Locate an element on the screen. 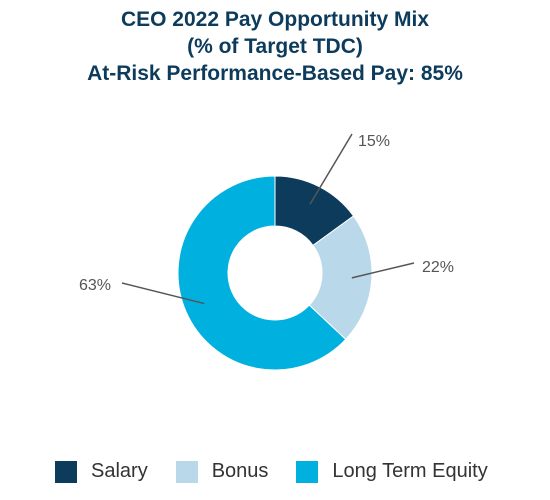 The image size is (550, 500). legend-swatch-long-term-equity is located at coordinates (307, 471).